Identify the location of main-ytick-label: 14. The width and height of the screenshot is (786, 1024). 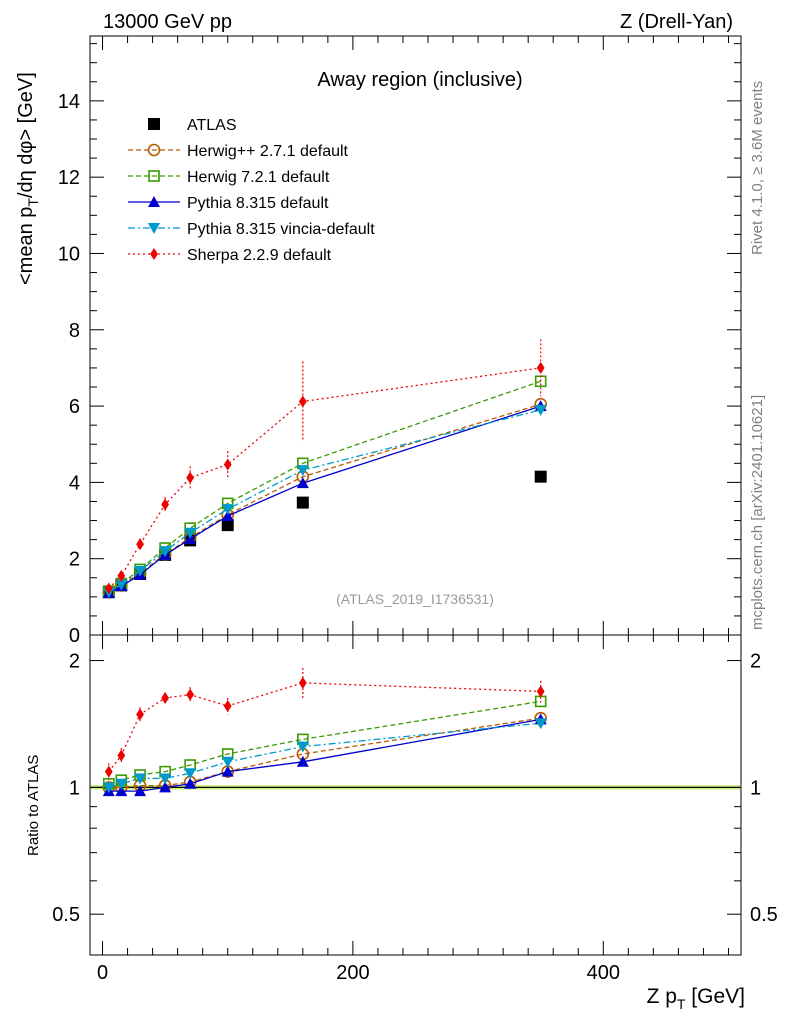
(69, 102).